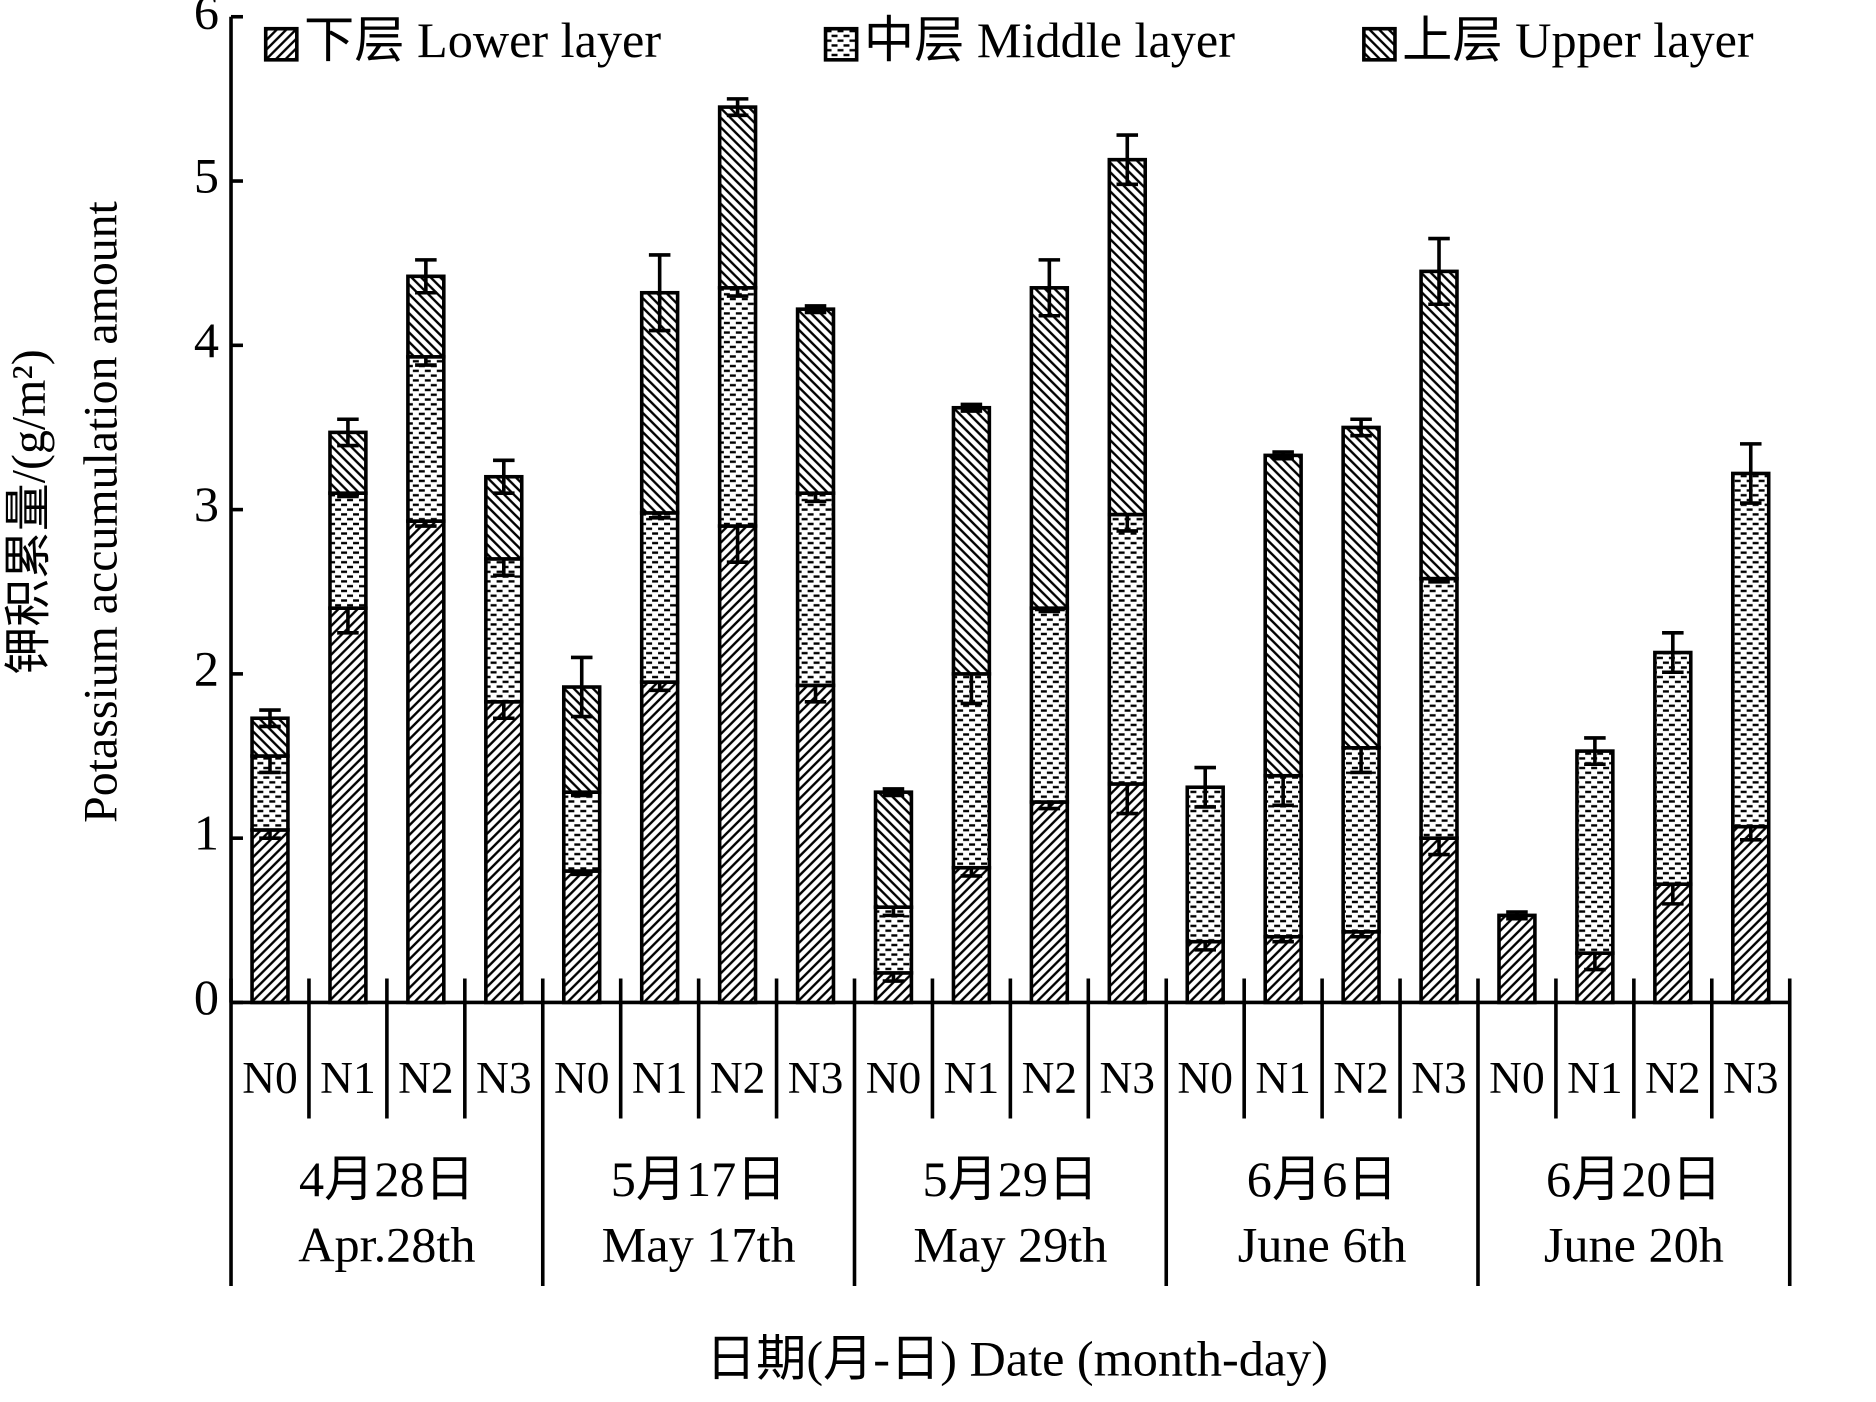 The width and height of the screenshot is (1876, 1402). I want to click on y-tick-label: 2, so click(206, 668).